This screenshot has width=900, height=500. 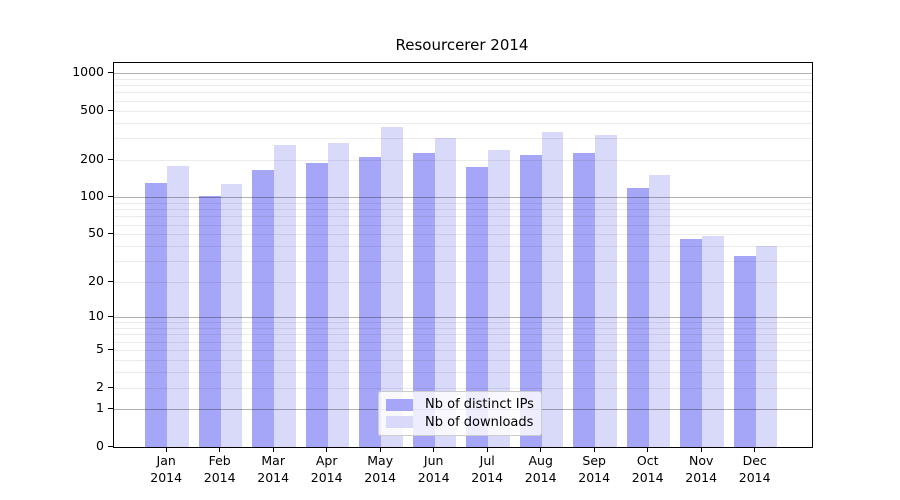 What do you see at coordinates (285, 296) in the screenshot?
I see `bar-mar-downloads` at bounding box center [285, 296].